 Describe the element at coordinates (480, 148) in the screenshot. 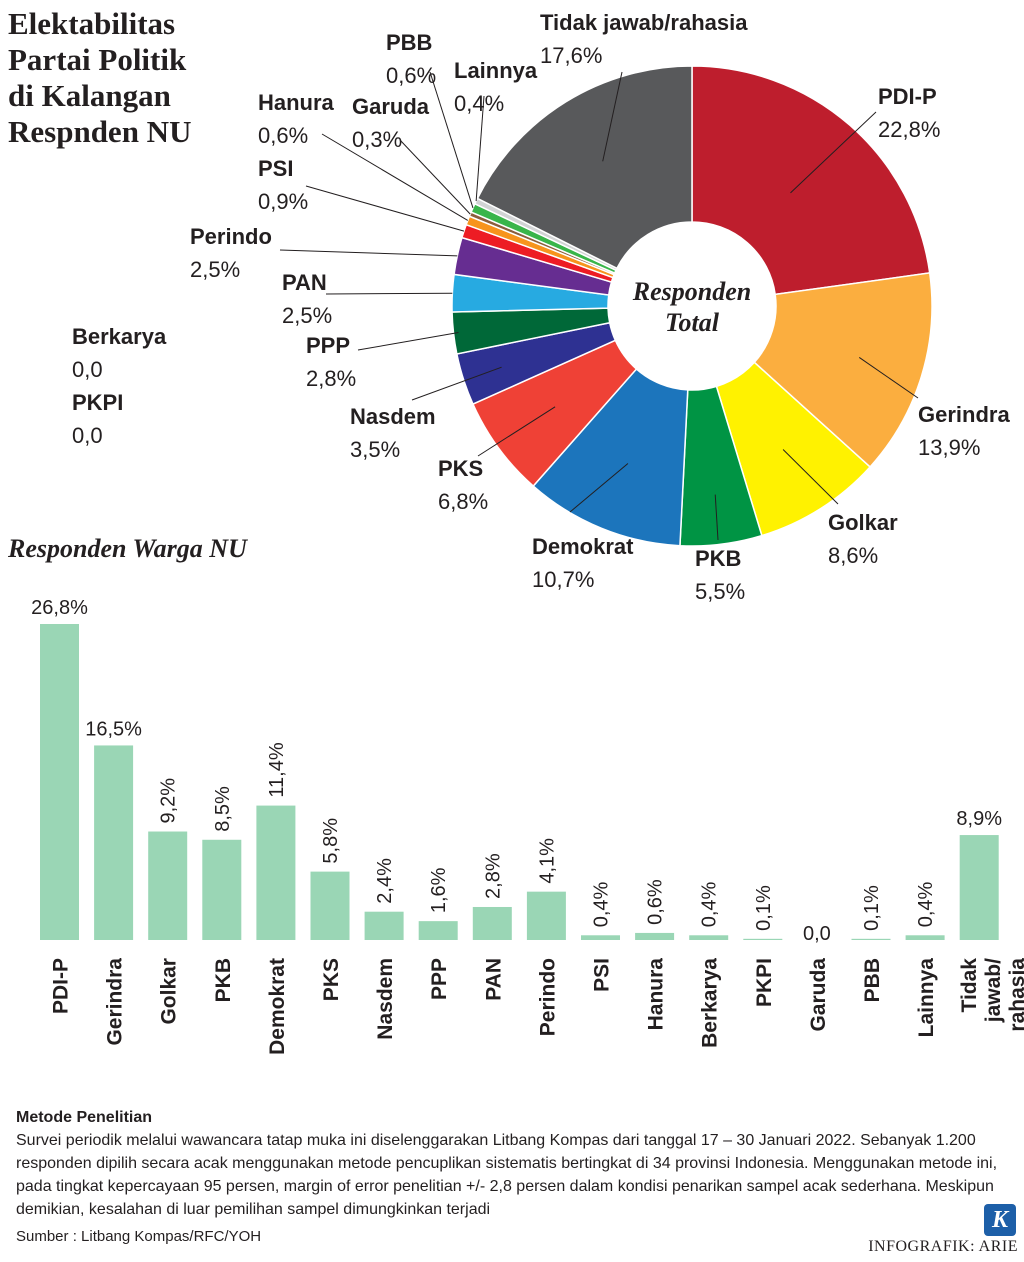

I see `leader-line-lainnya` at that location.